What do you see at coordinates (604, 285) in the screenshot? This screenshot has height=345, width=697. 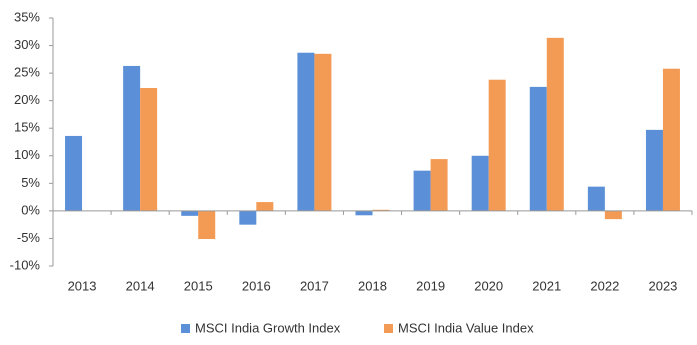 I see `x-tick-label: 2022` at bounding box center [604, 285].